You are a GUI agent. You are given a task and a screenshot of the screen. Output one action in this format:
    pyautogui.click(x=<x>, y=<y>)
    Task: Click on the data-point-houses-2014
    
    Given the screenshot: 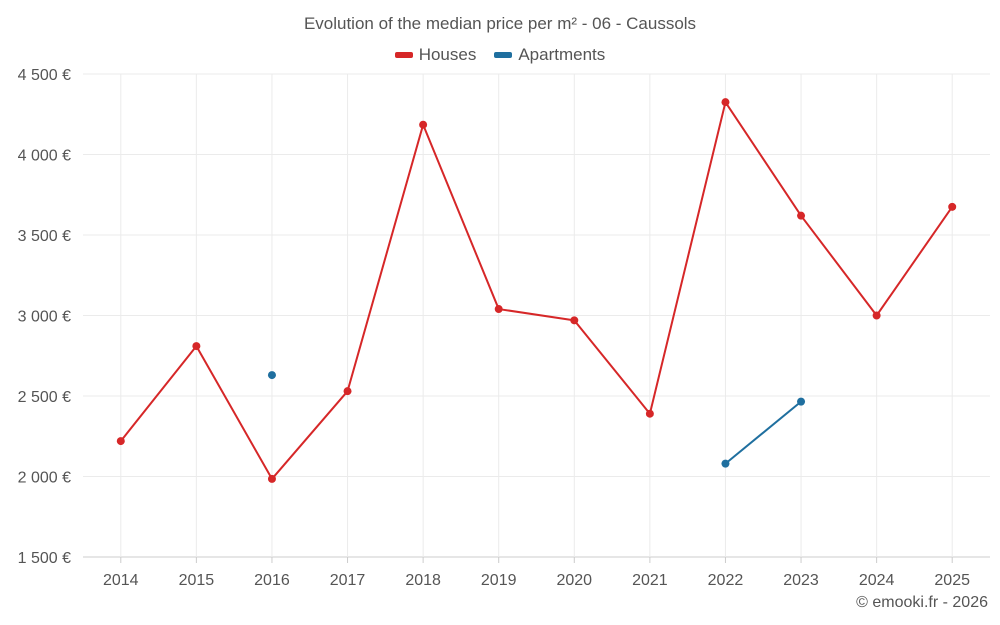 What is the action you would take?
    pyautogui.click(x=120, y=441)
    